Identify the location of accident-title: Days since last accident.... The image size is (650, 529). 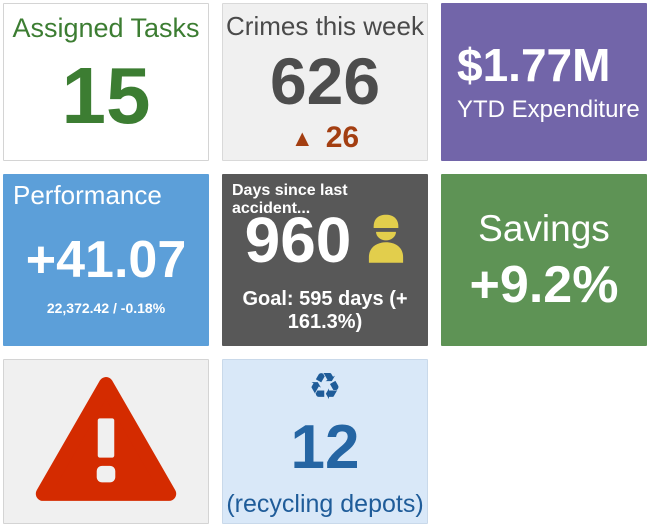
(290, 199).